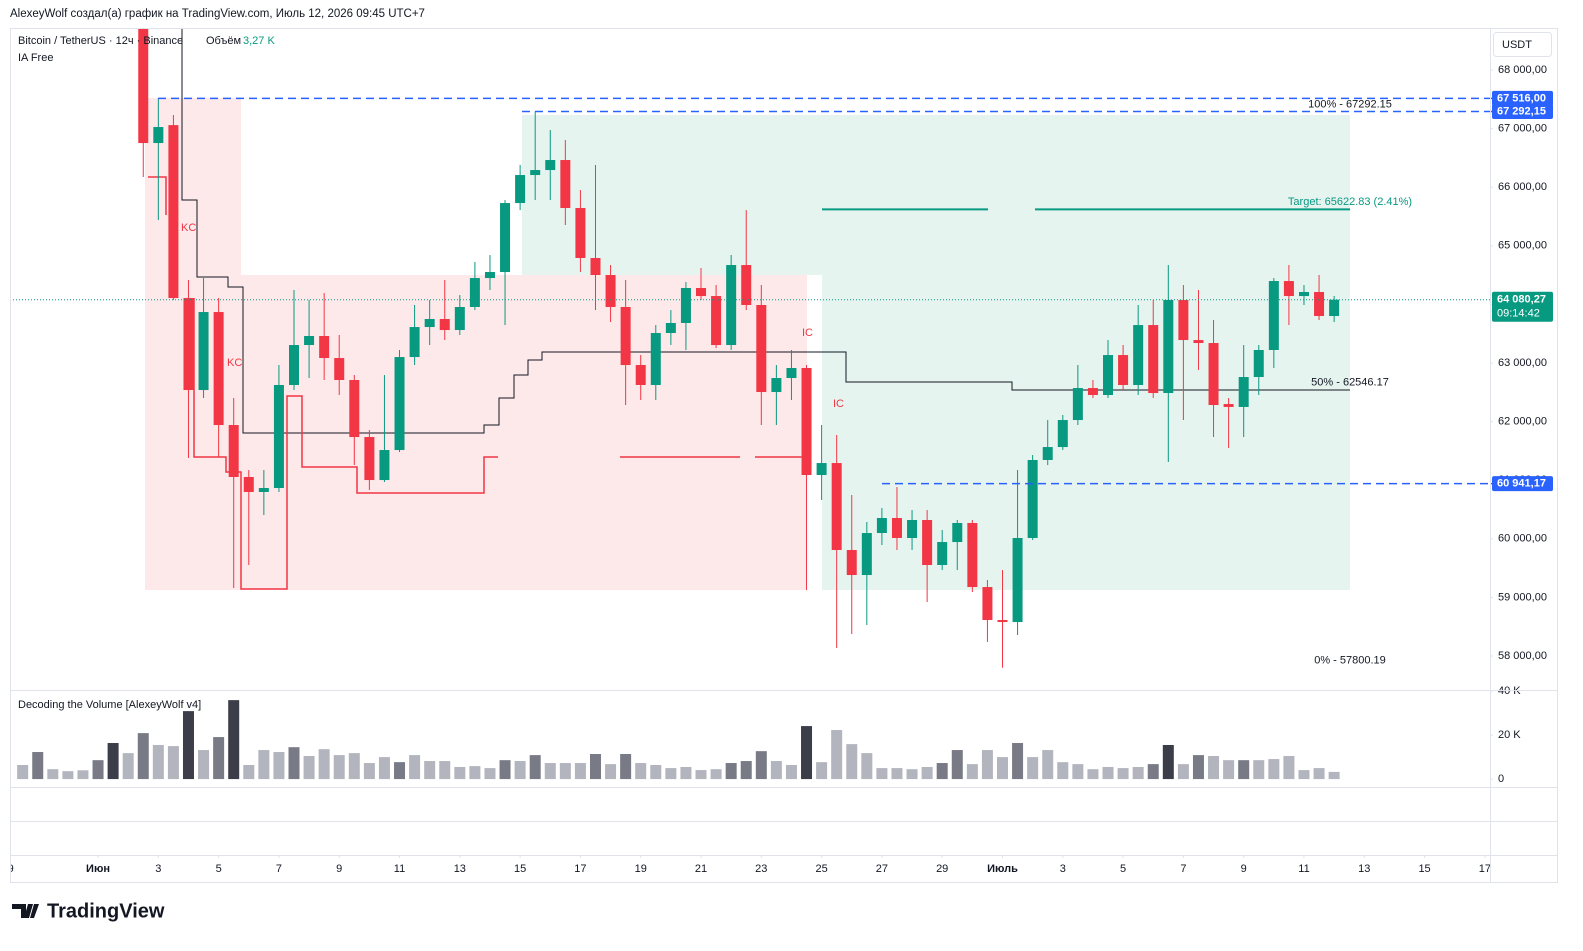 The width and height of the screenshot is (1583, 951). Describe the element at coordinates (98, 869) in the screenshot. I see `x-tick-label: Июн` at that location.